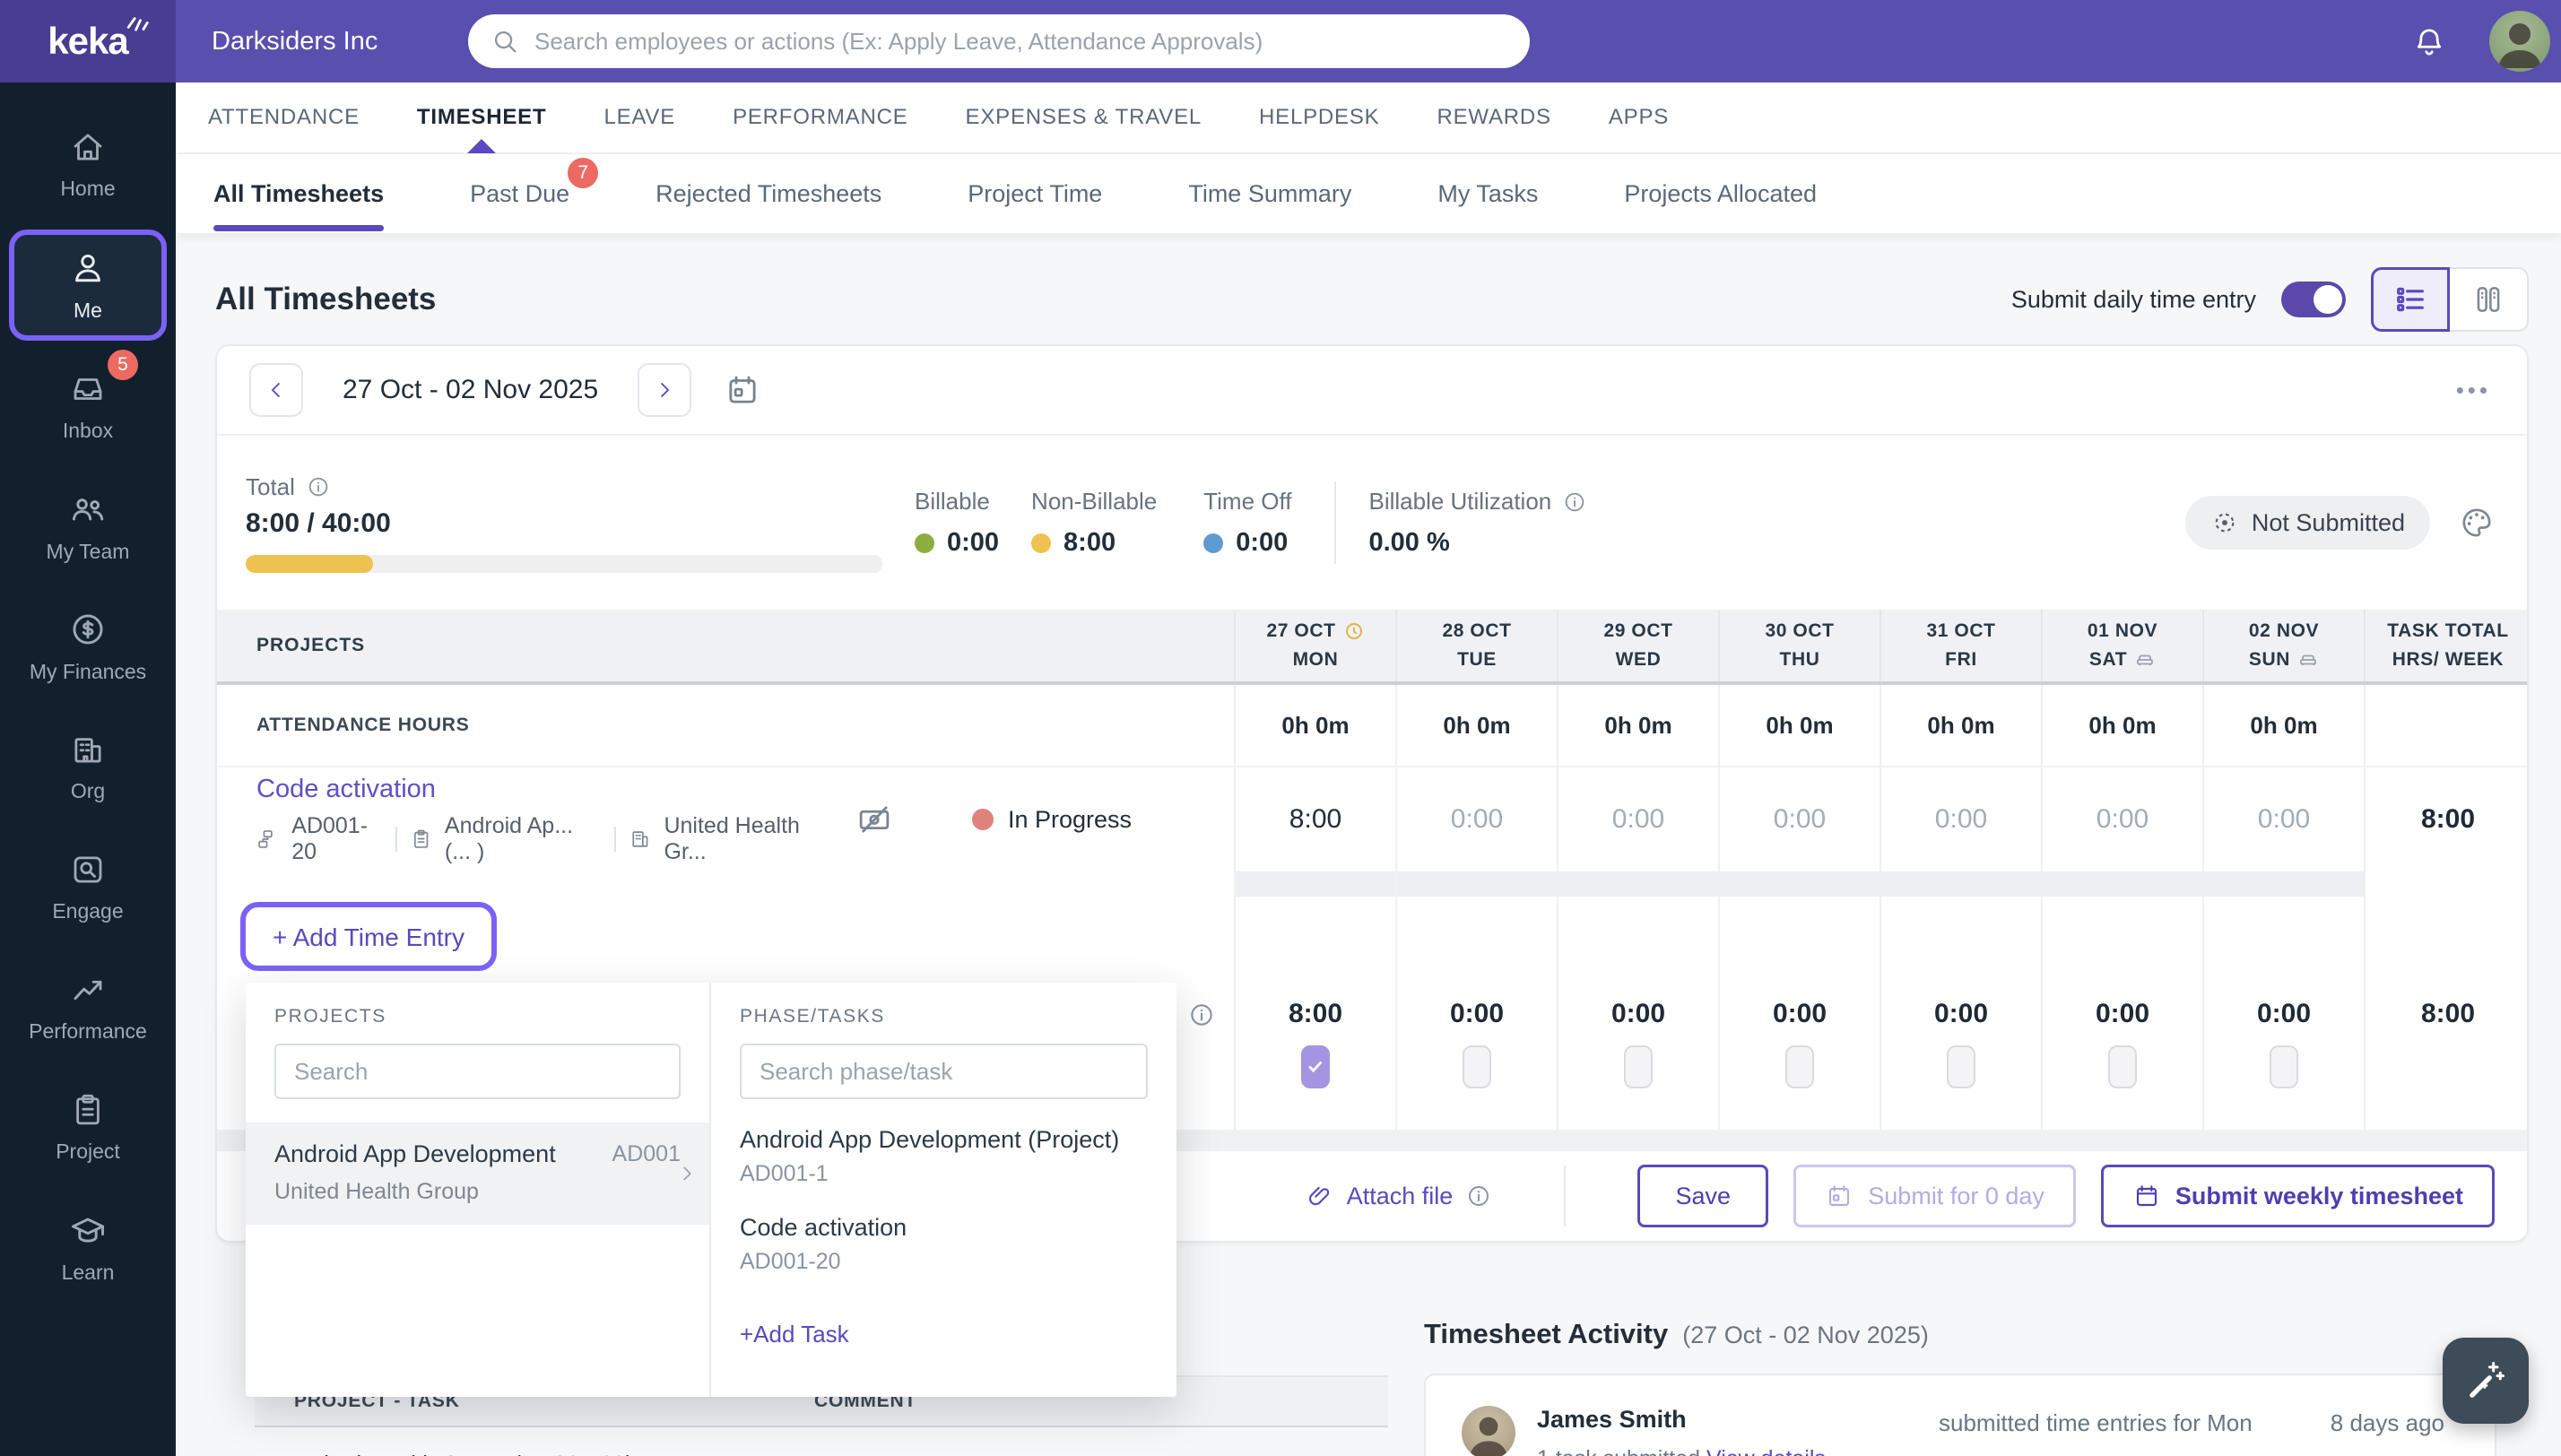 This screenshot has height=1456, width=2561. Describe the element at coordinates (1083, 117) in the screenshot. I see `tab-expenses-travel: EXPENSES & TRAVEL` at that location.